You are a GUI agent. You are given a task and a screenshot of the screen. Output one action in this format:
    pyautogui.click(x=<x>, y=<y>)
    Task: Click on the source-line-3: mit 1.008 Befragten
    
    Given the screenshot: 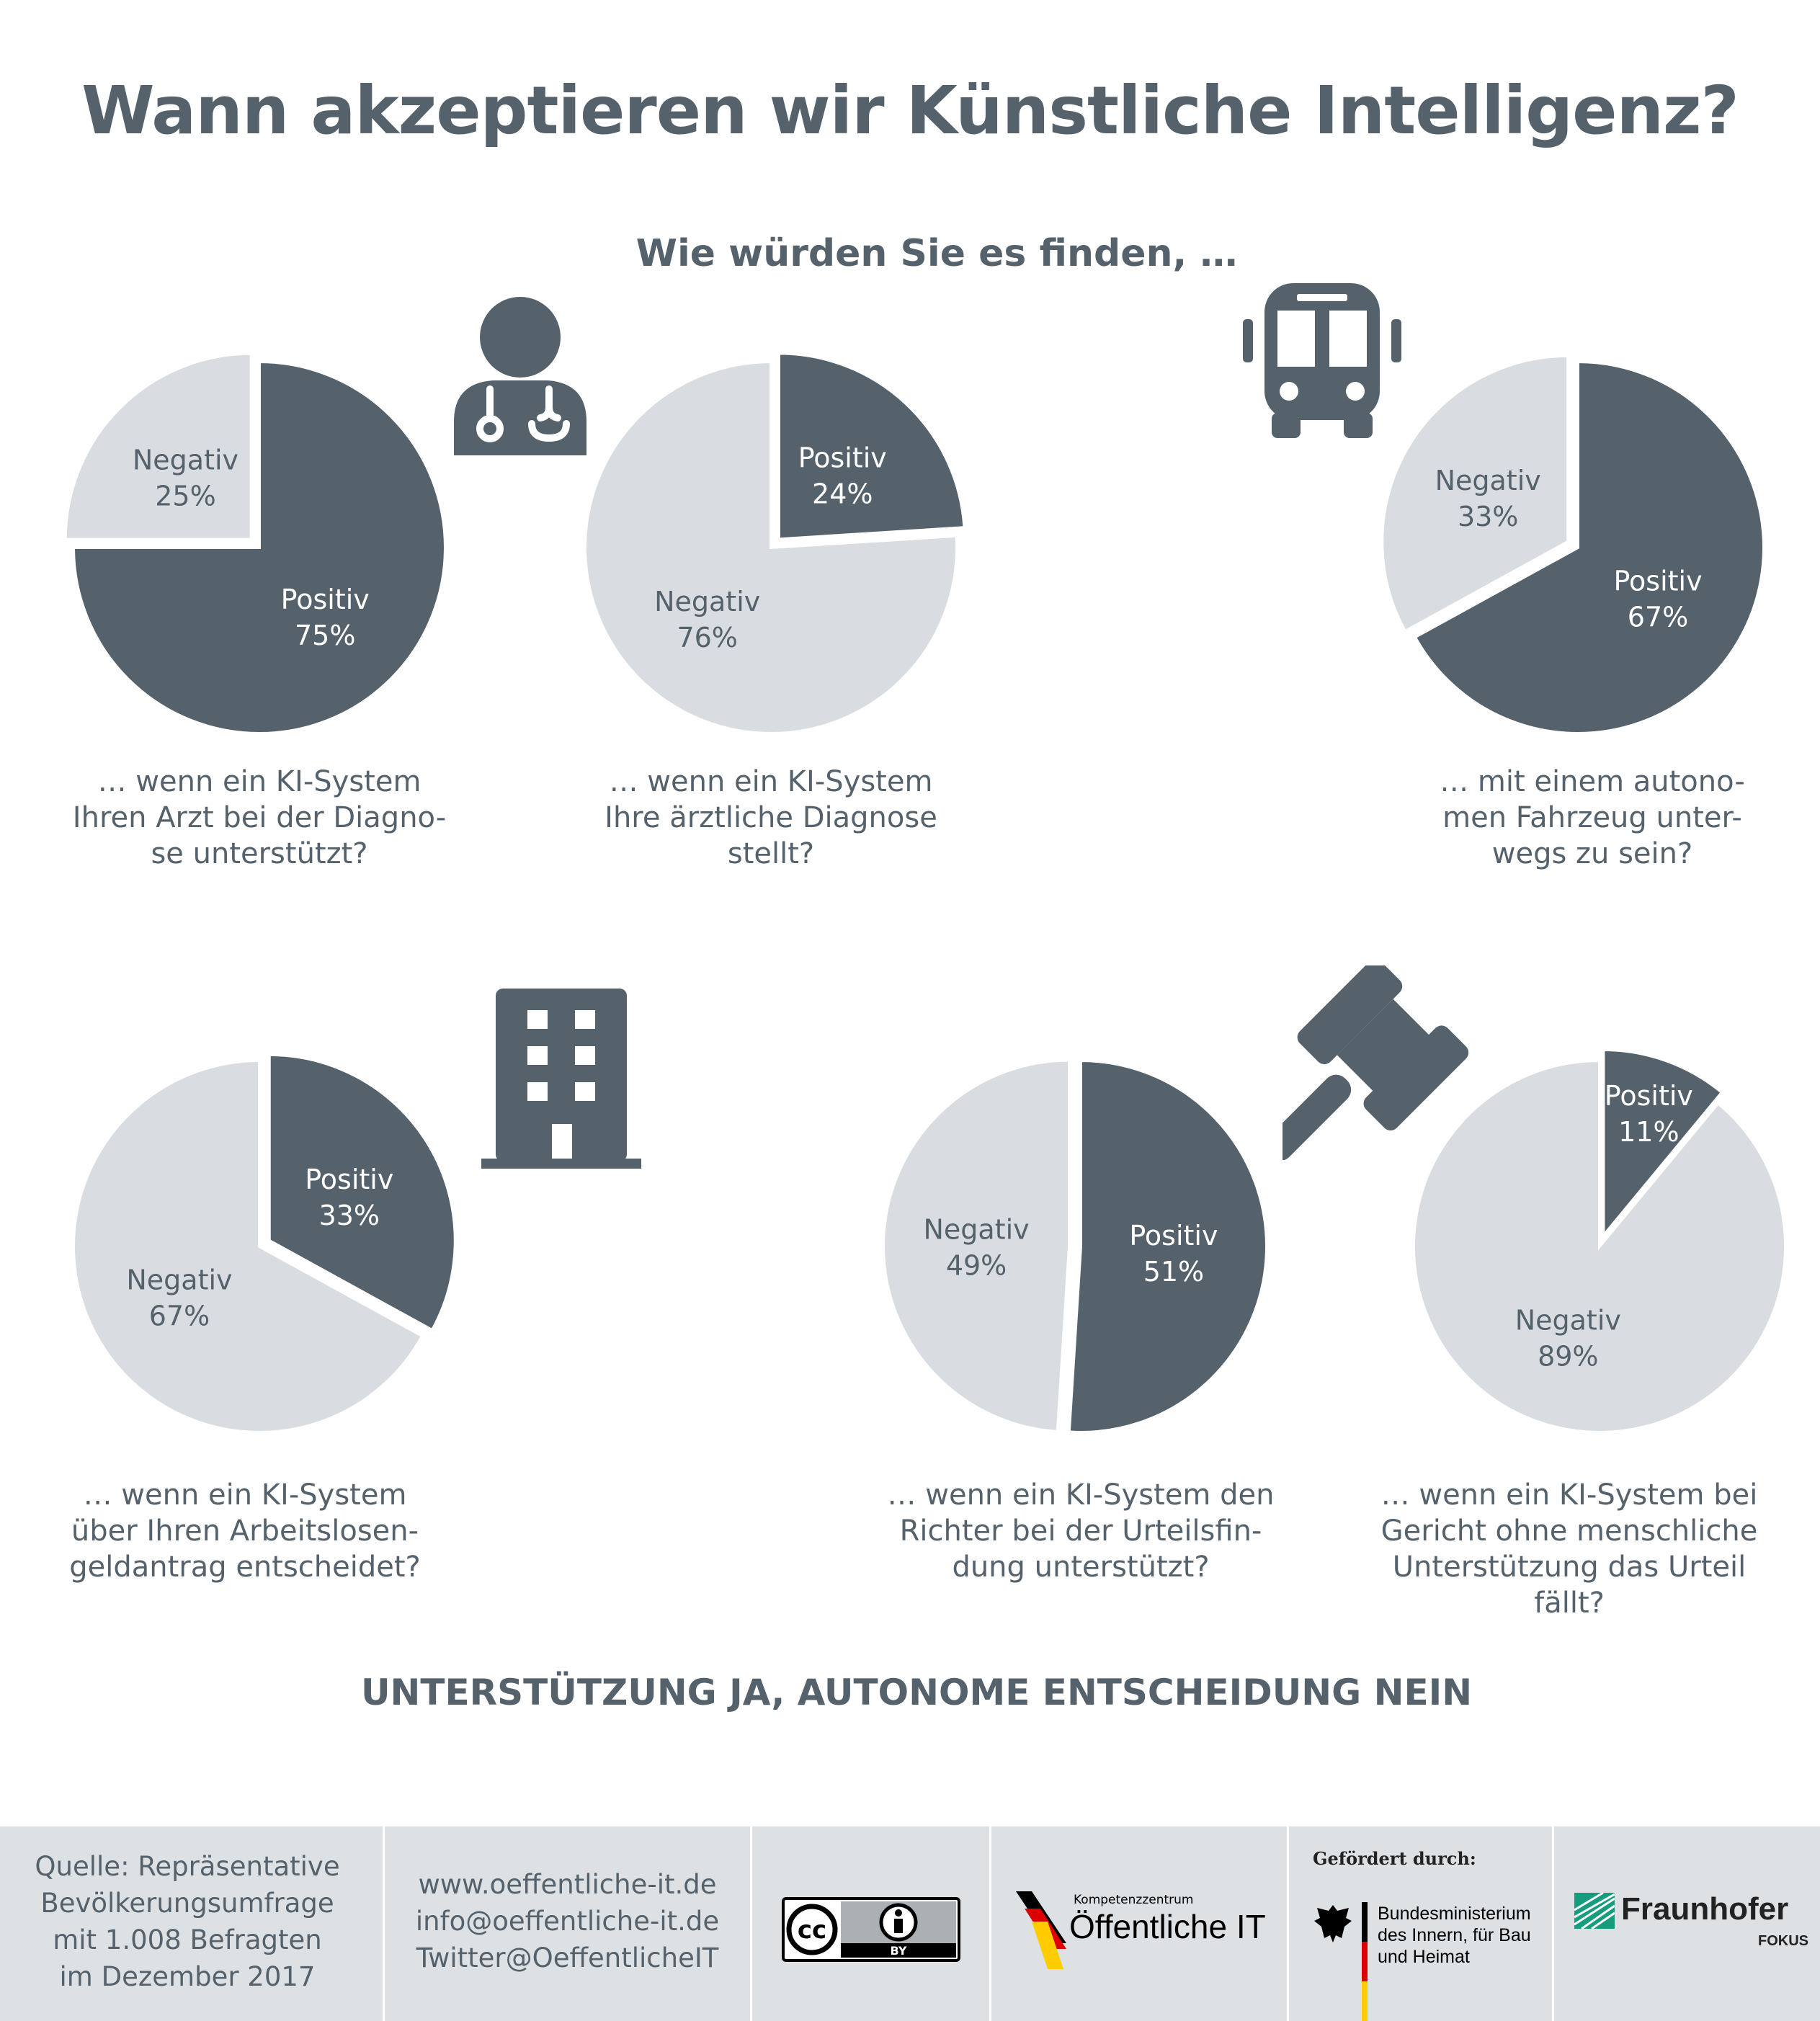 What is the action you would take?
    pyautogui.click(x=187, y=1939)
    